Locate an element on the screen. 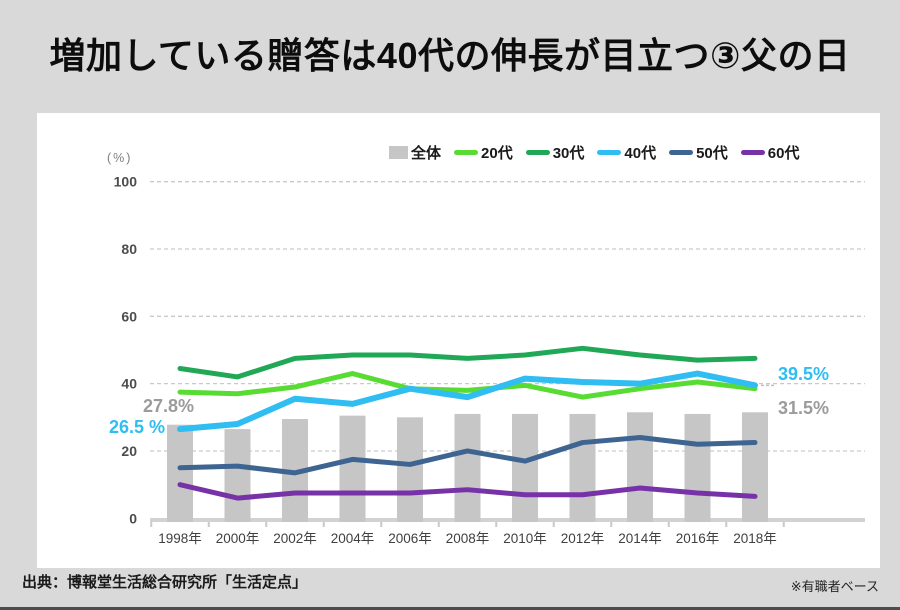  legend-swatch-line-60代 is located at coordinates (752, 152).